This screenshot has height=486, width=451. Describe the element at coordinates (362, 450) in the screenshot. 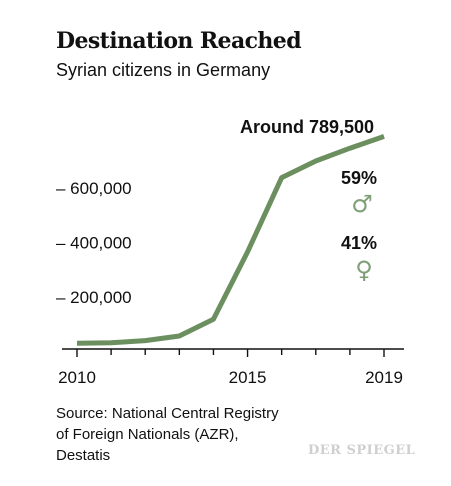

I see `publisher-logo: DER SPIEGEL` at that location.